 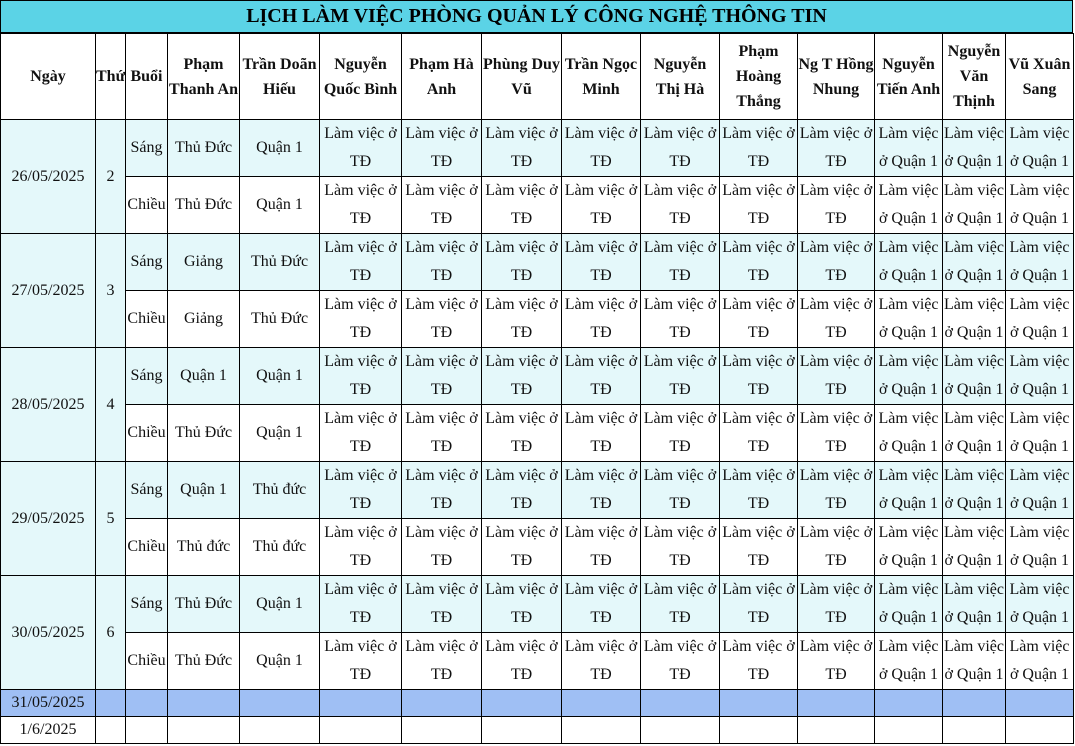 What do you see at coordinates (521, 76) in the screenshot?
I see `header-person: Phùng Duy Vũ` at bounding box center [521, 76].